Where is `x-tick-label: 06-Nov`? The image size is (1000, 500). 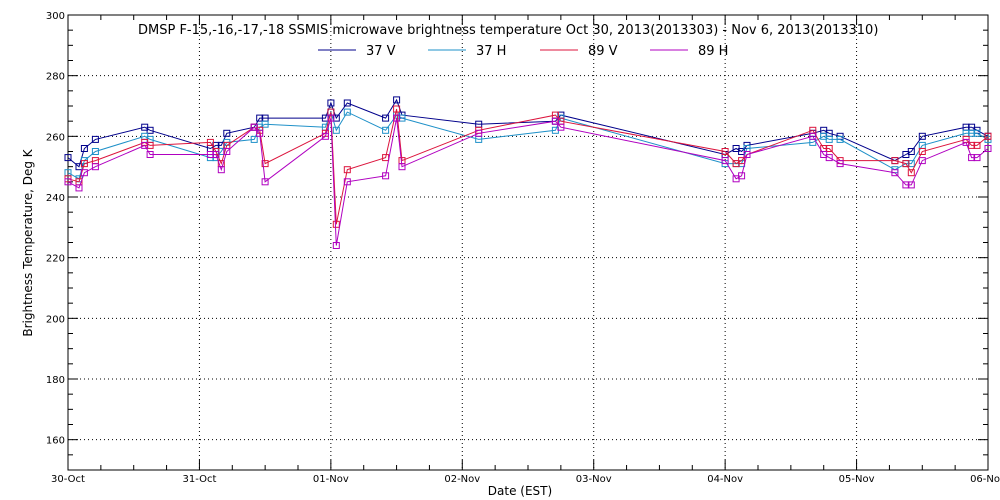 x-tick-label: 06-Nov is located at coordinates (985, 479).